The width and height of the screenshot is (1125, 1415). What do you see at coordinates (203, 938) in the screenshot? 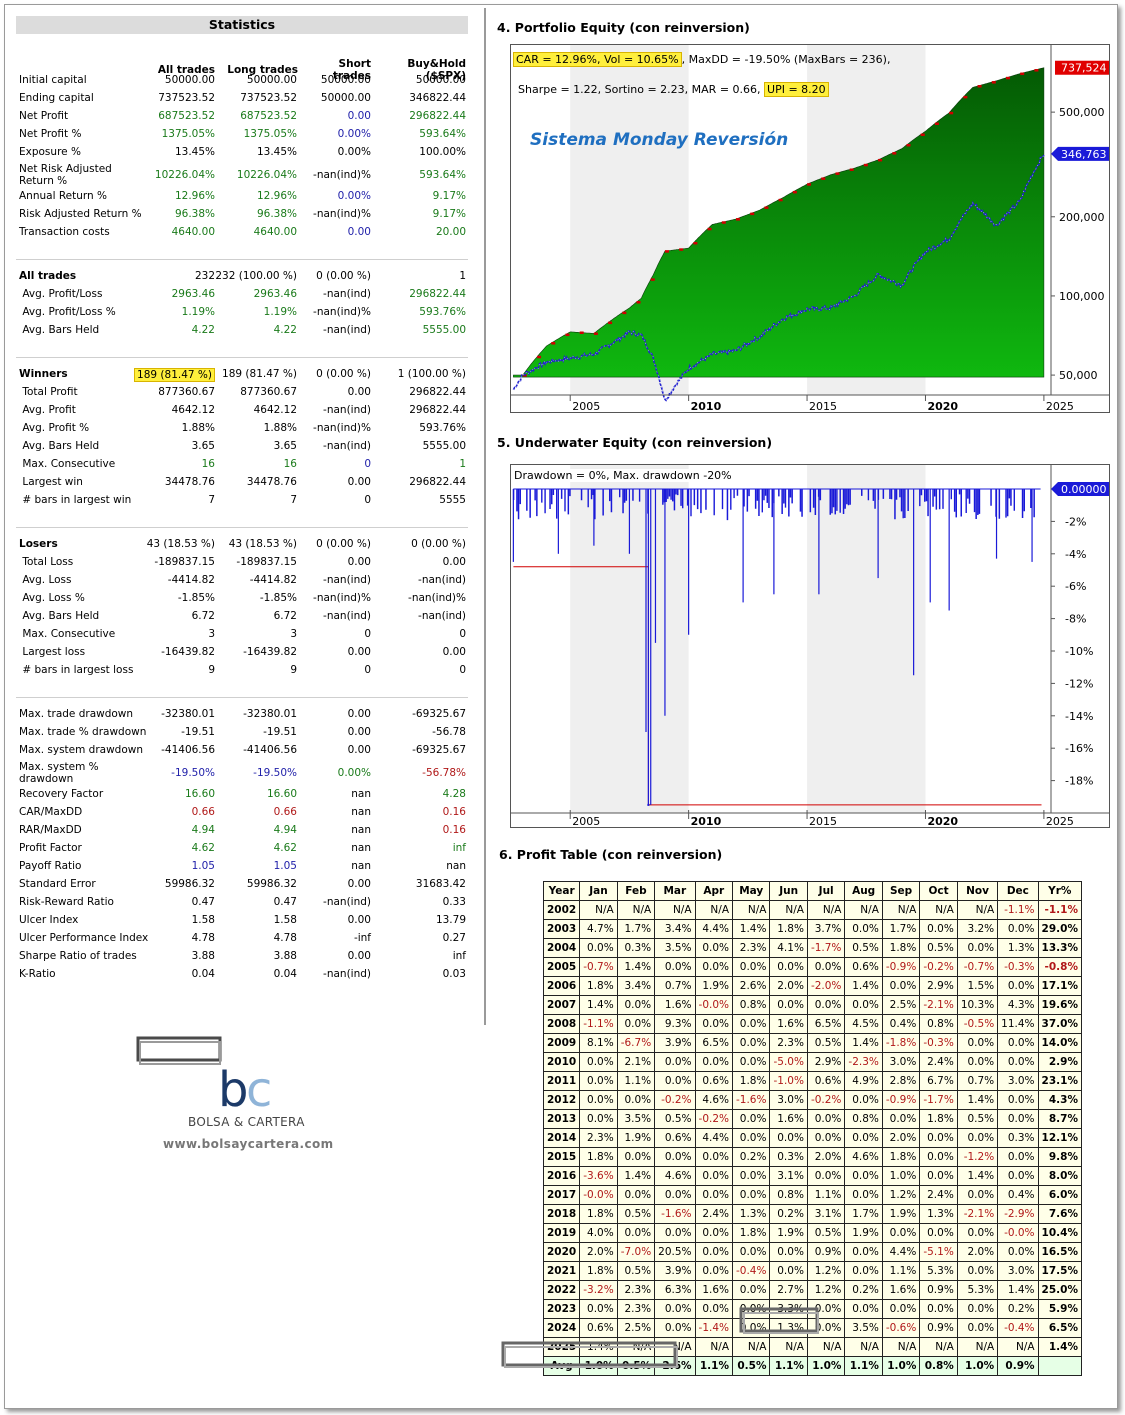
I see `stat-value: 4.78` at bounding box center [203, 938].